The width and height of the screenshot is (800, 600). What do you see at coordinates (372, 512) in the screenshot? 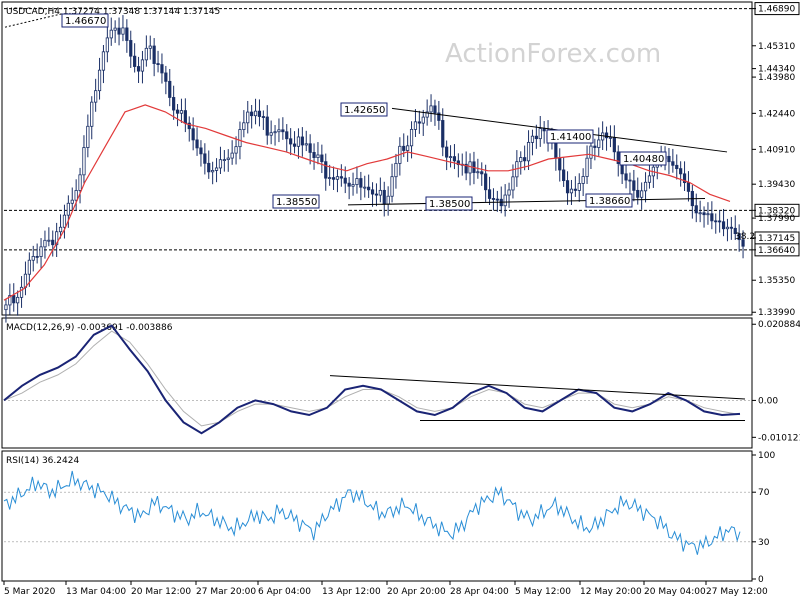
I see `rsi-line` at bounding box center [372, 512].